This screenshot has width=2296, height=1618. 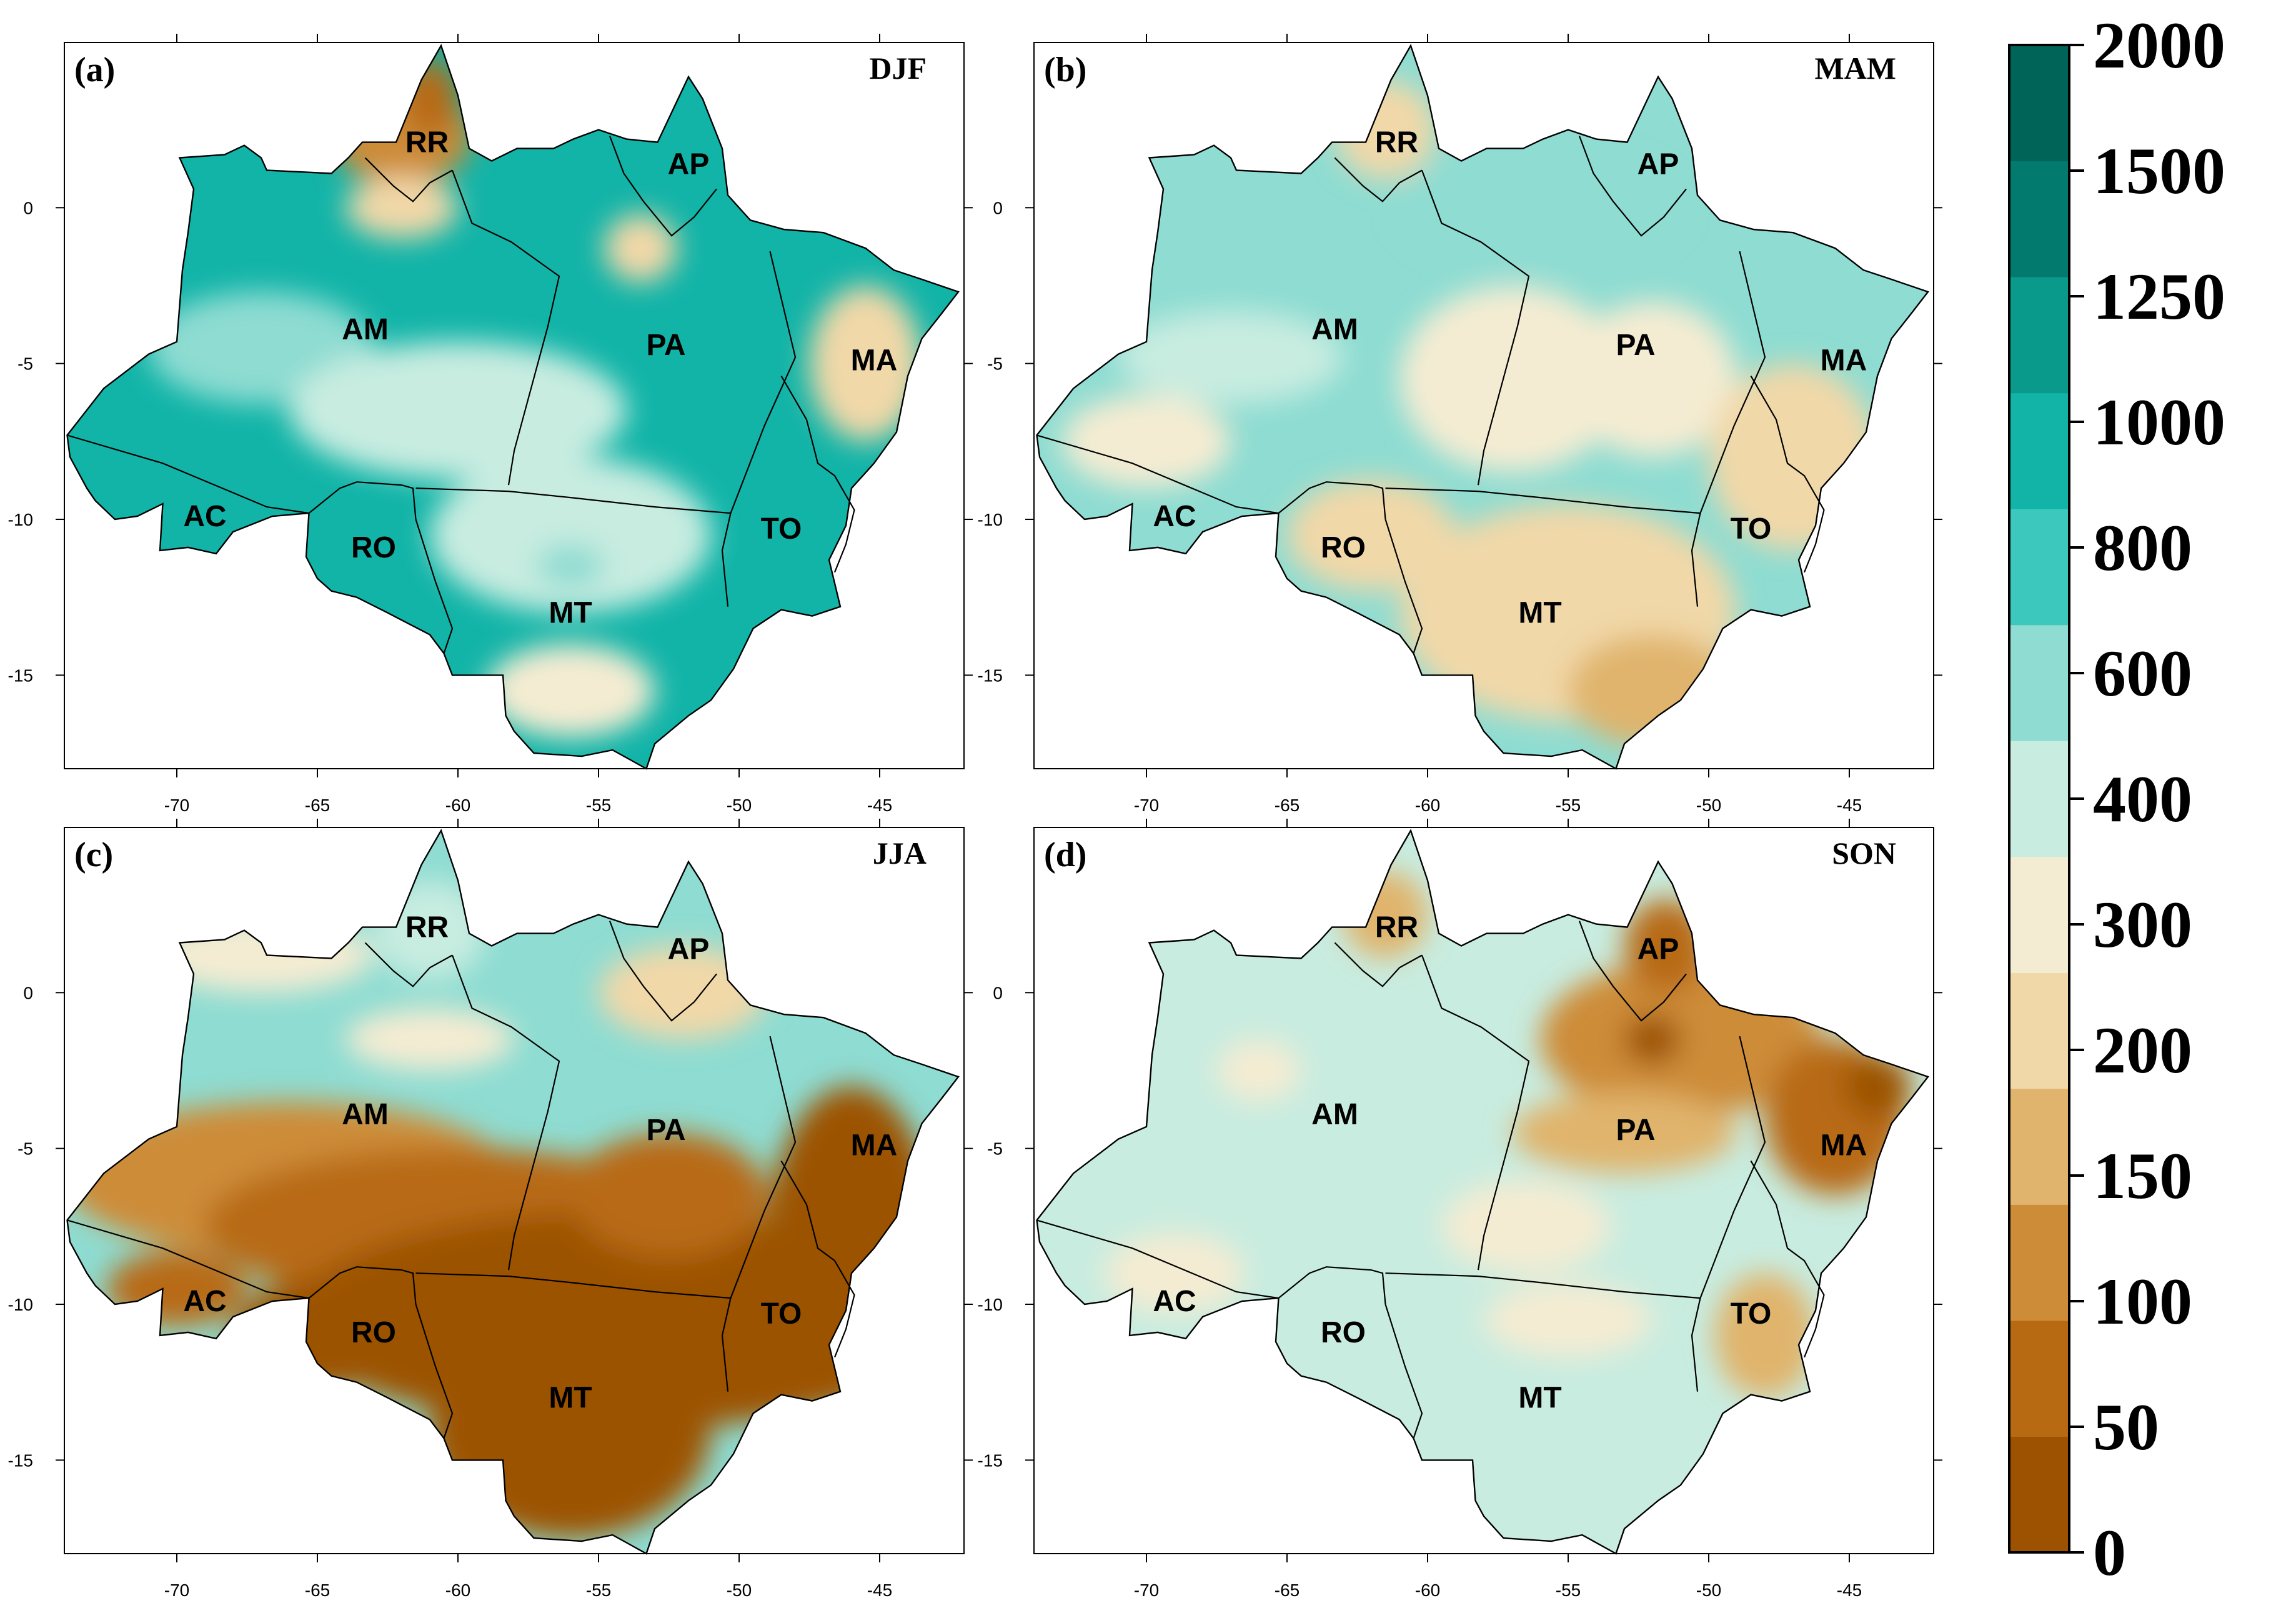 What do you see at coordinates (1539, 613) in the screenshot?
I see `state-label-mt: MT` at bounding box center [1539, 613].